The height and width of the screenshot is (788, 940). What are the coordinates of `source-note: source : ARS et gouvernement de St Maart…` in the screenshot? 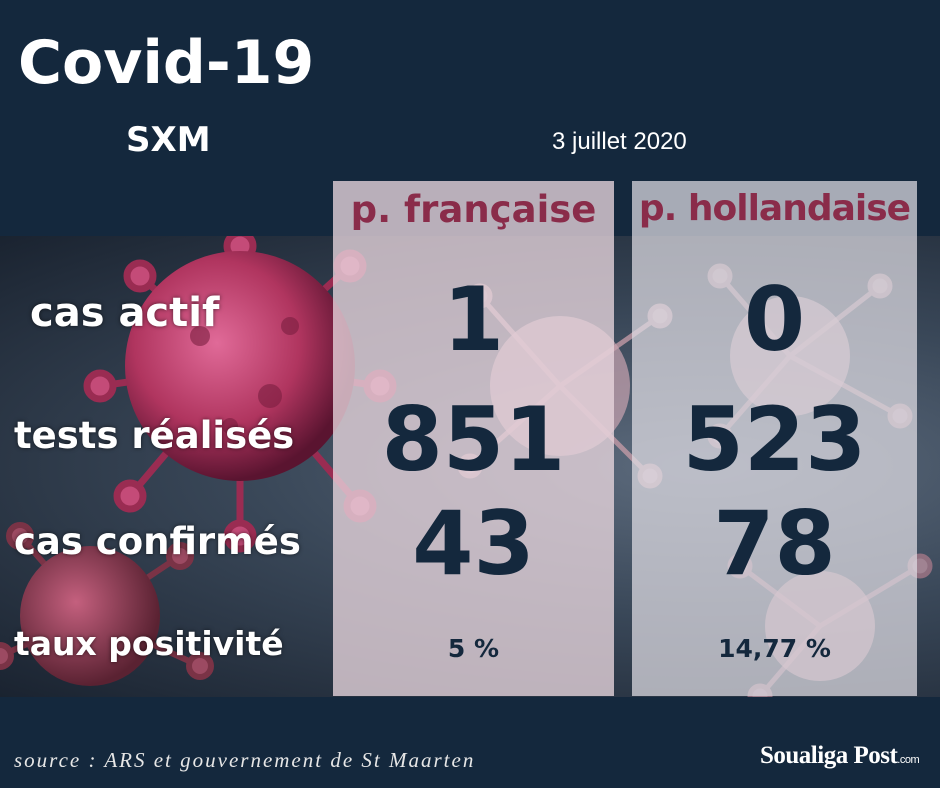 It's located at (245, 760).